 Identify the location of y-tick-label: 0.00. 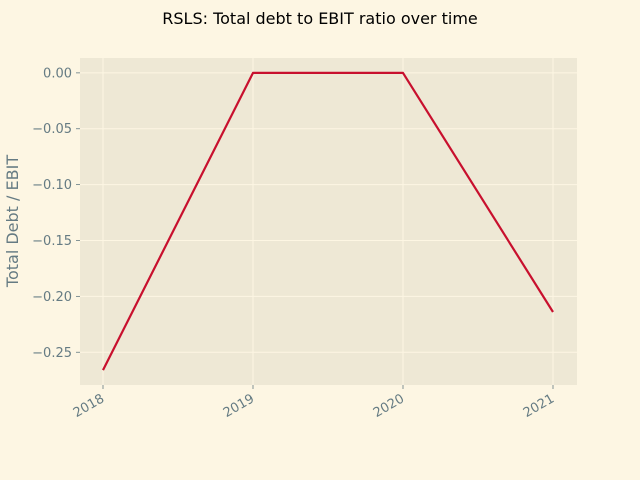
(57, 73).